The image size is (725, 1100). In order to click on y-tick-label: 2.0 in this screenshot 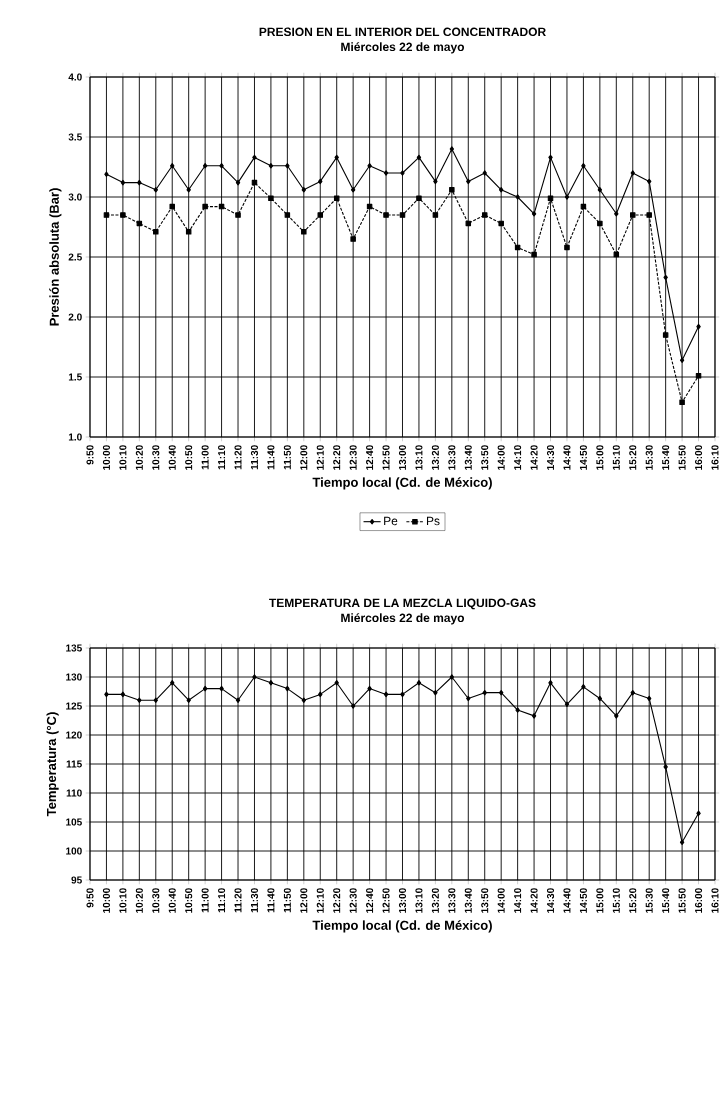, I will do `click(75, 317)`.